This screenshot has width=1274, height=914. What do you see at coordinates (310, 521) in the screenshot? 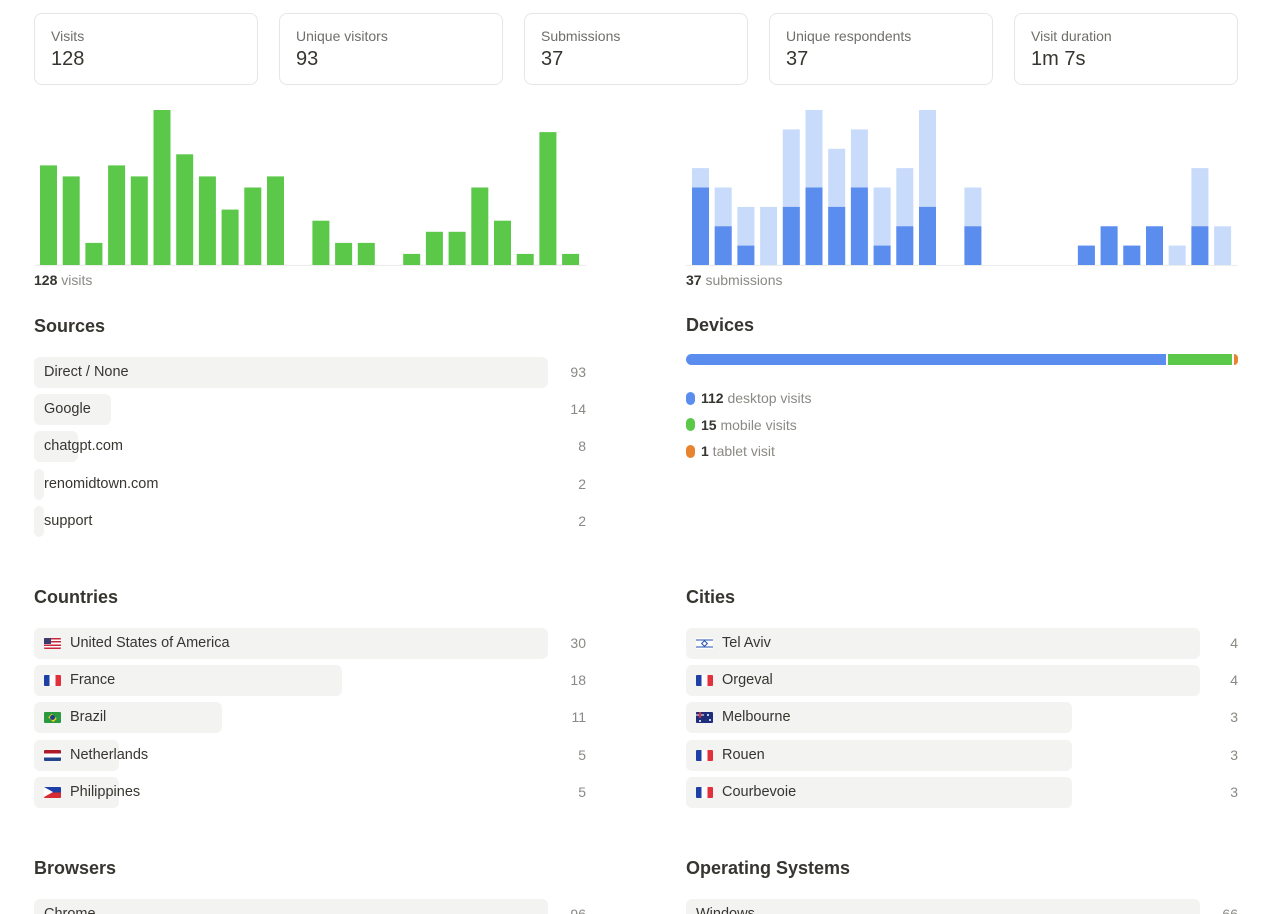
I see `source-row: support 2` at bounding box center [310, 521].